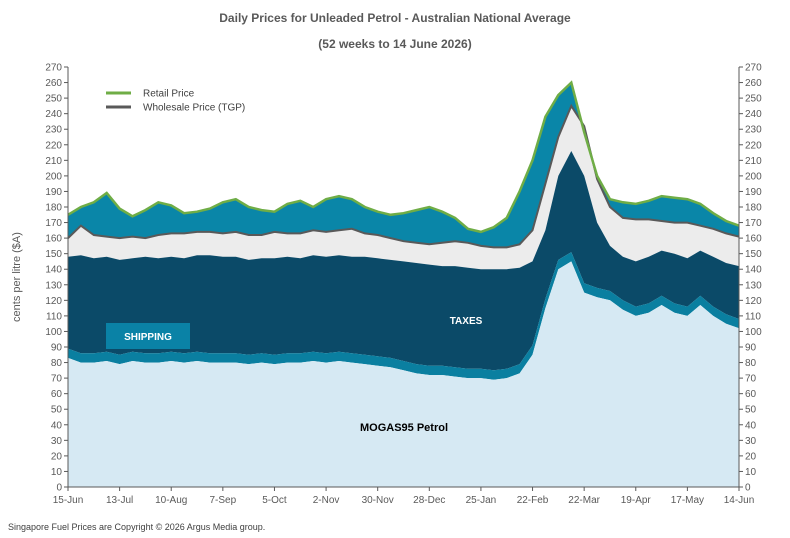  I want to click on y-tick-label-right: 240, so click(753, 114).